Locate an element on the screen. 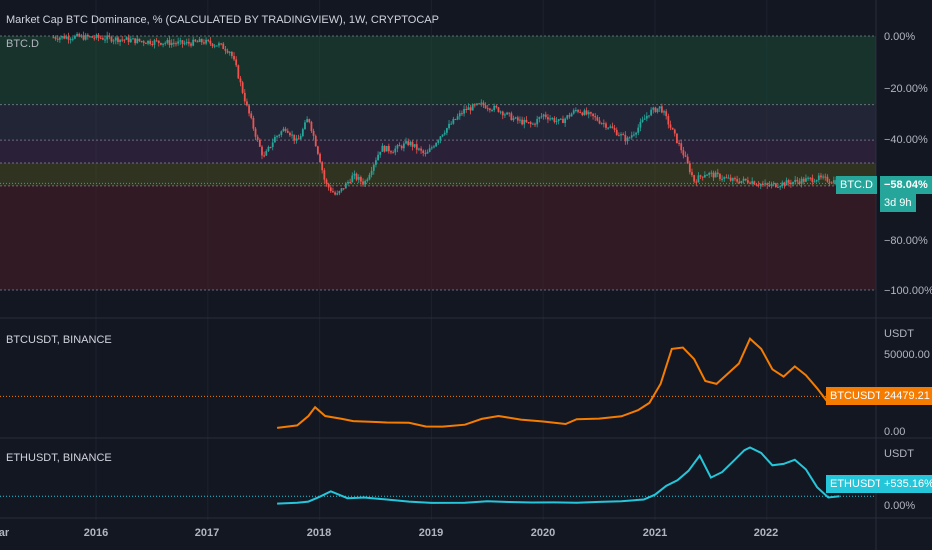  ethusdt-unit-label: USDT is located at coordinates (899, 454).